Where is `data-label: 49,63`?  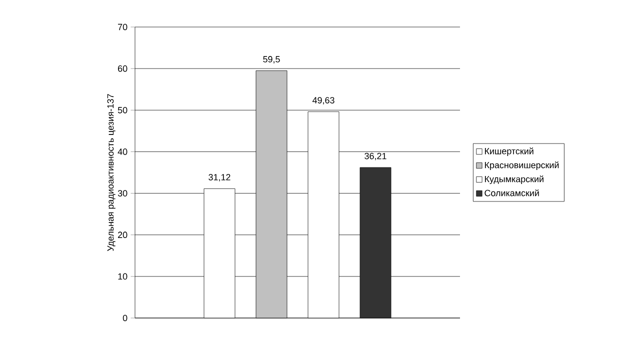 data-label: 49,63 is located at coordinates (323, 100).